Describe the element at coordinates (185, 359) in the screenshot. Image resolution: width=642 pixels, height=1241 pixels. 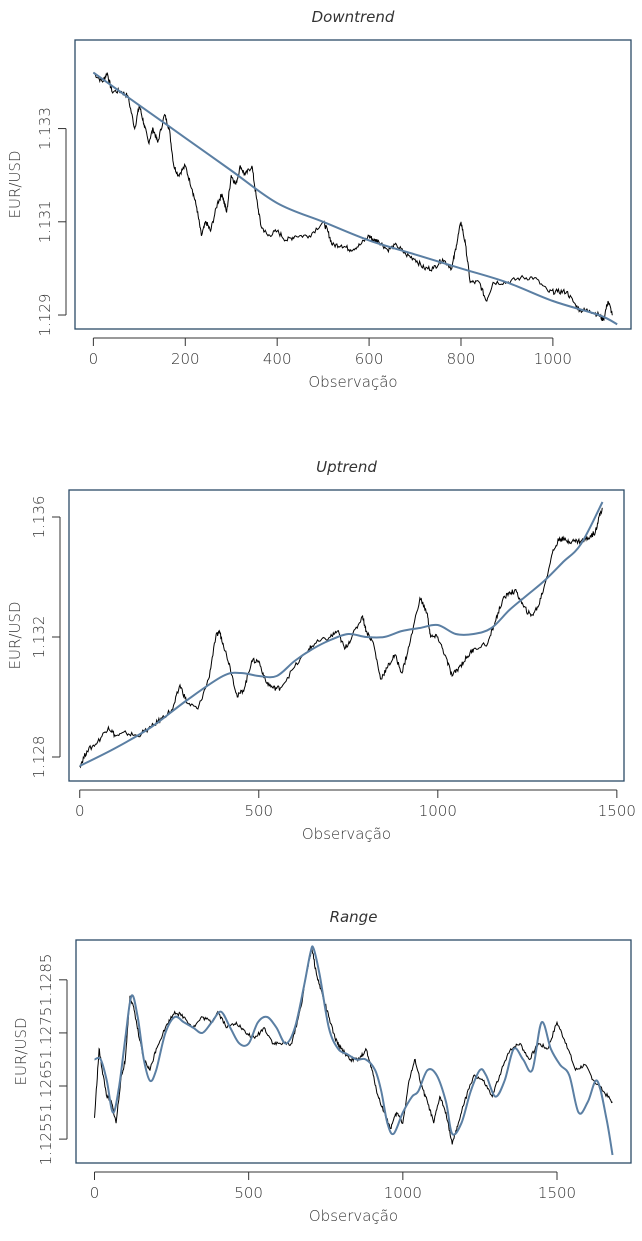
I see `x-tick-label: 200` at that location.